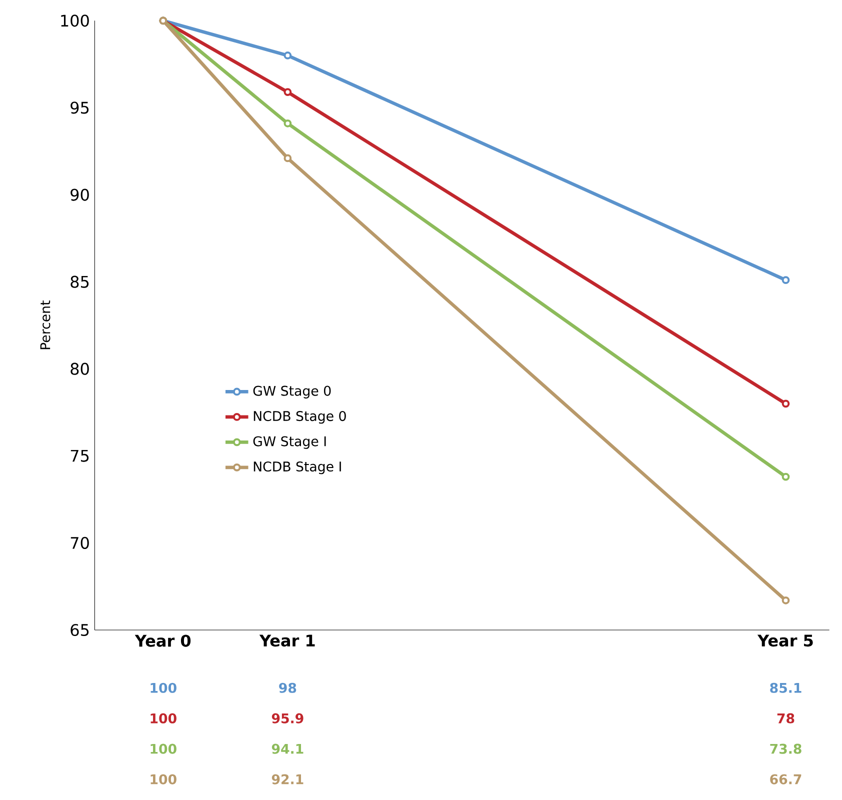  What do you see at coordinates (287, 640) in the screenshot?
I see `x-tick-label: Year 1` at bounding box center [287, 640].